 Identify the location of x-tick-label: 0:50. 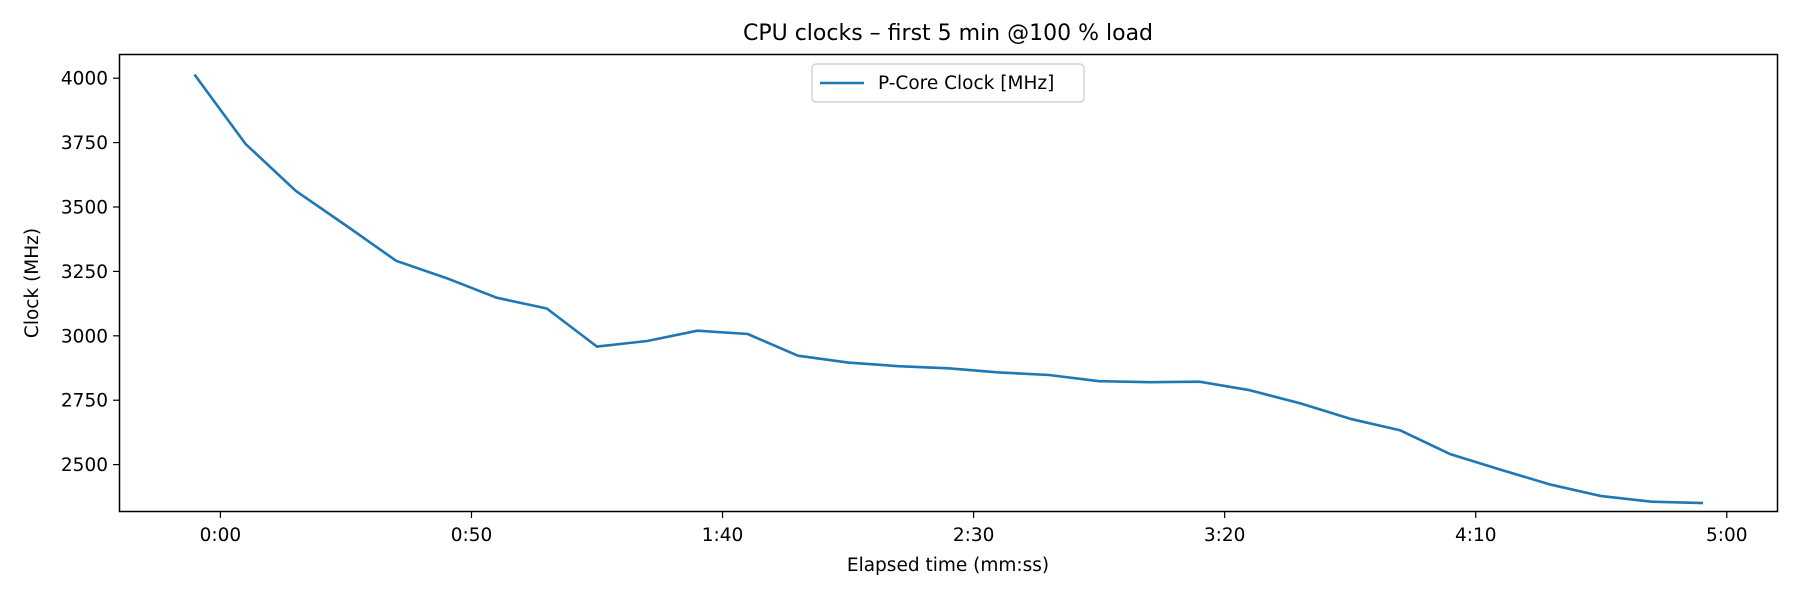
(472, 535).